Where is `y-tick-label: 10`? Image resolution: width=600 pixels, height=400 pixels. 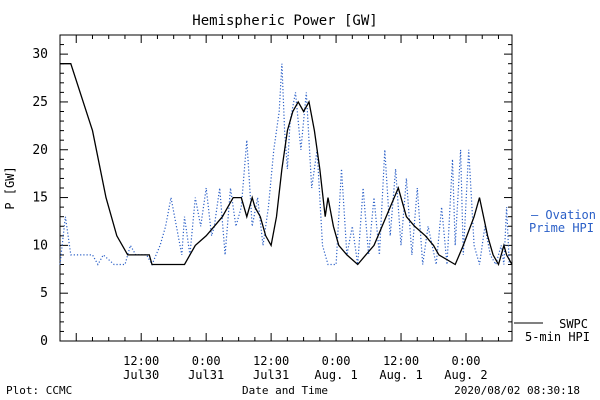 y-tick-label: 10 is located at coordinates (40, 245).